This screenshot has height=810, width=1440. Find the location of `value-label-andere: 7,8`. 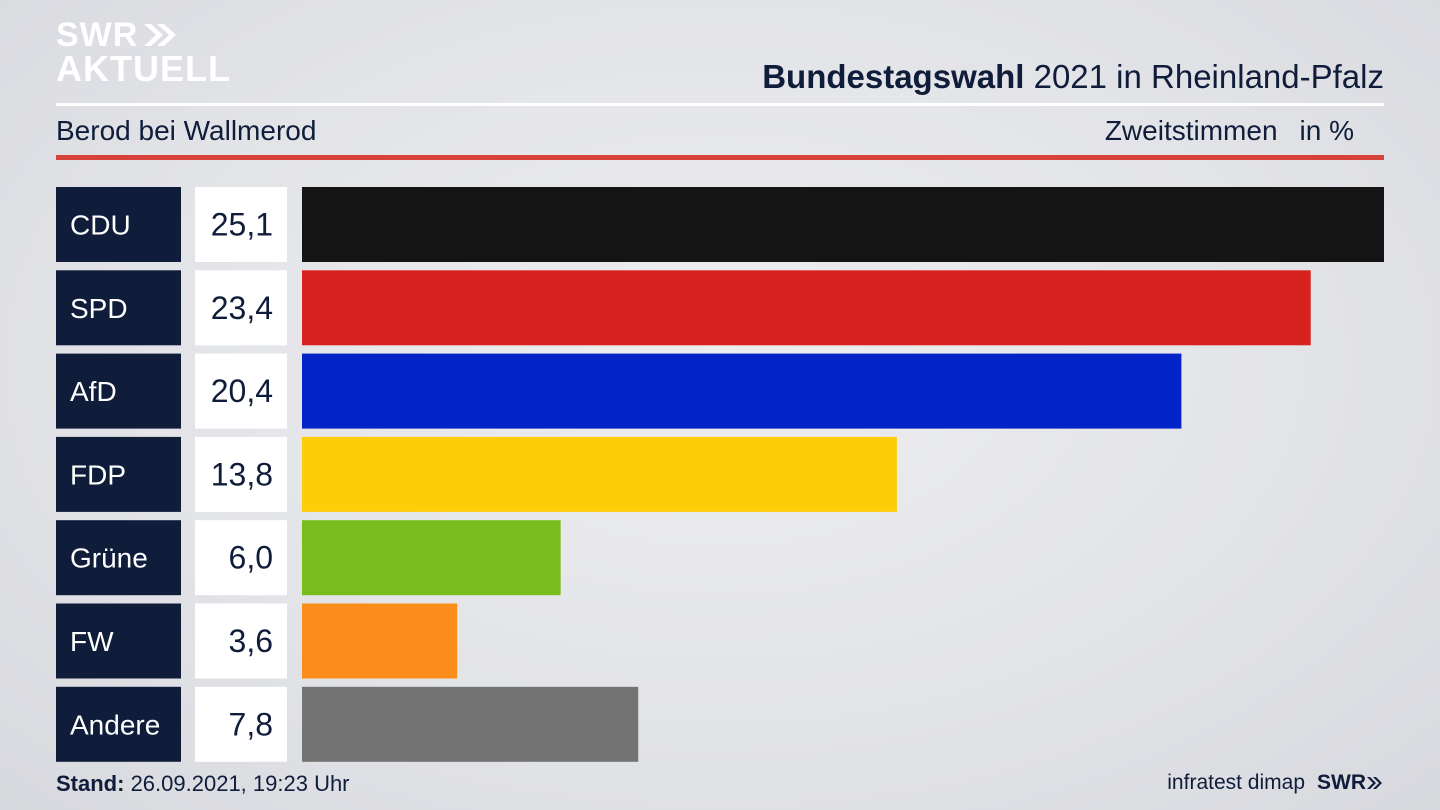

value-label-andere: 7,8 is located at coordinates (251, 724).